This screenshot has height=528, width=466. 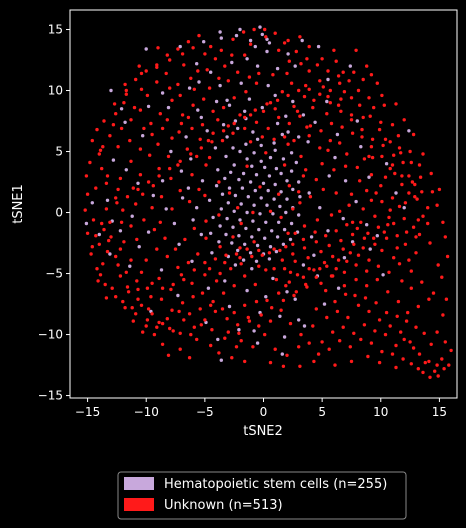 I want to click on y-tick-label: 15, so click(x=55, y=30).